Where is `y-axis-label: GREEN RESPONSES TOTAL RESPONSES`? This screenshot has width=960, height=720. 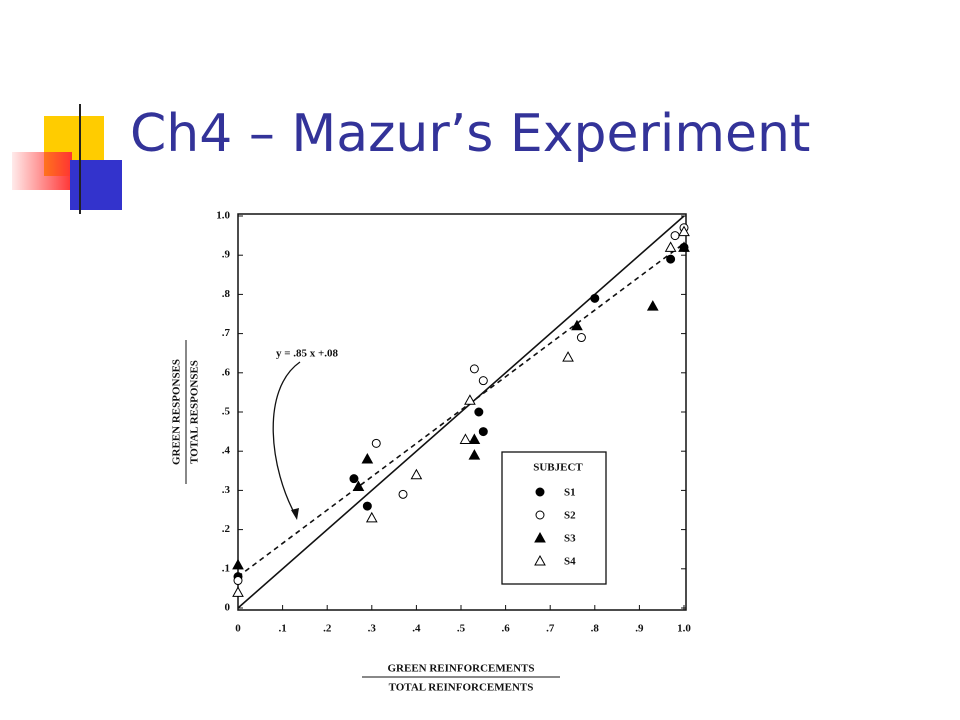 y-axis-label: GREEN RESPONSES TOTAL RESPONSES is located at coordinates (186, 412).